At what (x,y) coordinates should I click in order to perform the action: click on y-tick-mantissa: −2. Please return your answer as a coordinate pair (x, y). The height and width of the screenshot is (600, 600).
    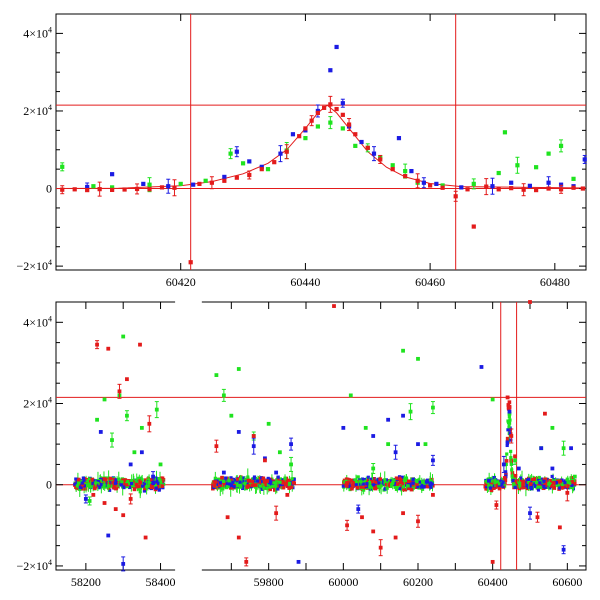
    Looking at the image, I should click on (22, 266).